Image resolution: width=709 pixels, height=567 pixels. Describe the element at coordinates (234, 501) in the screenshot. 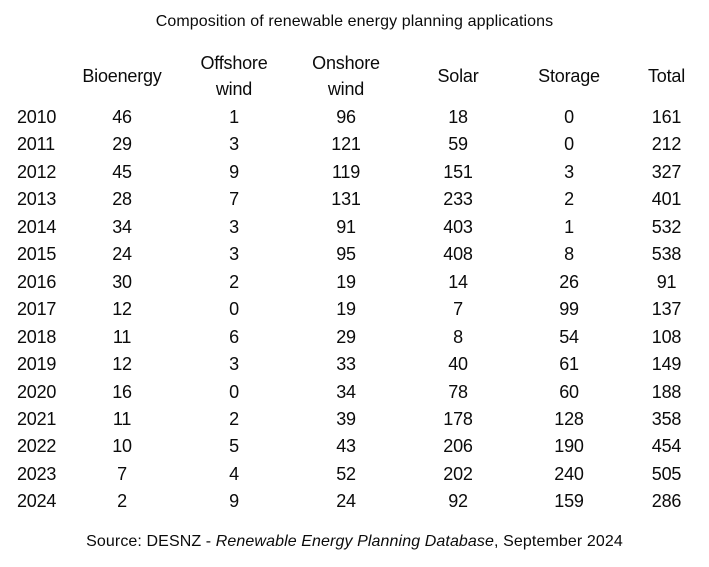

I see `value-cell: 9` at that location.